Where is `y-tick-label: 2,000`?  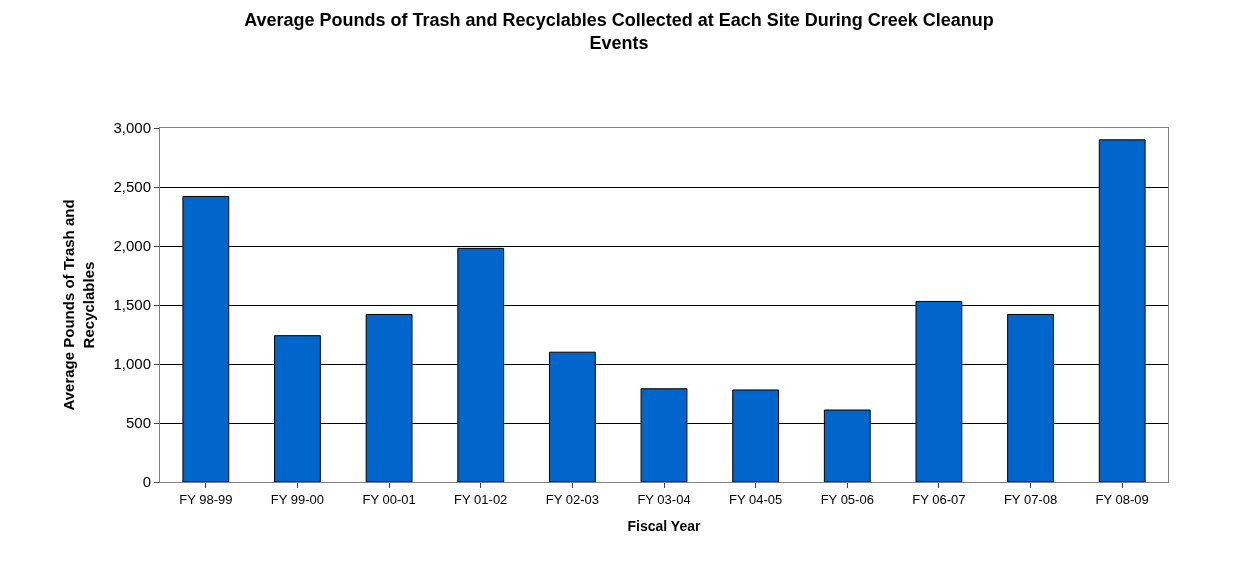
y-tick-label: 2,000 is located at coordinates (132, 246).